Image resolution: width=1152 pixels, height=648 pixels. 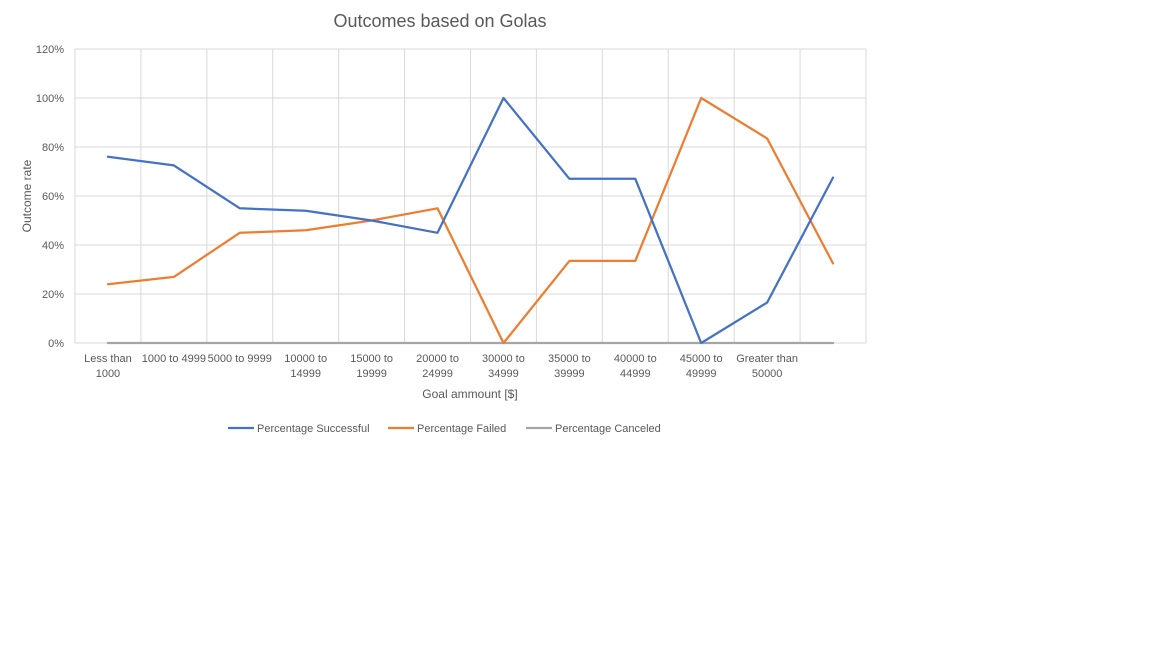 What do you see at coordinates (503, 366) in the screenshot?
I see `x-tick-label: 30000 to 34999` at bounding box center [503, 366].